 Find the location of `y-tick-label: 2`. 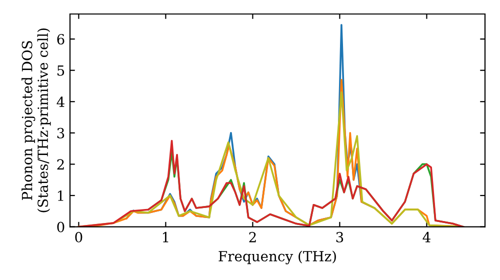

y-tick-label: 2 is located at coordinates (60, 164).